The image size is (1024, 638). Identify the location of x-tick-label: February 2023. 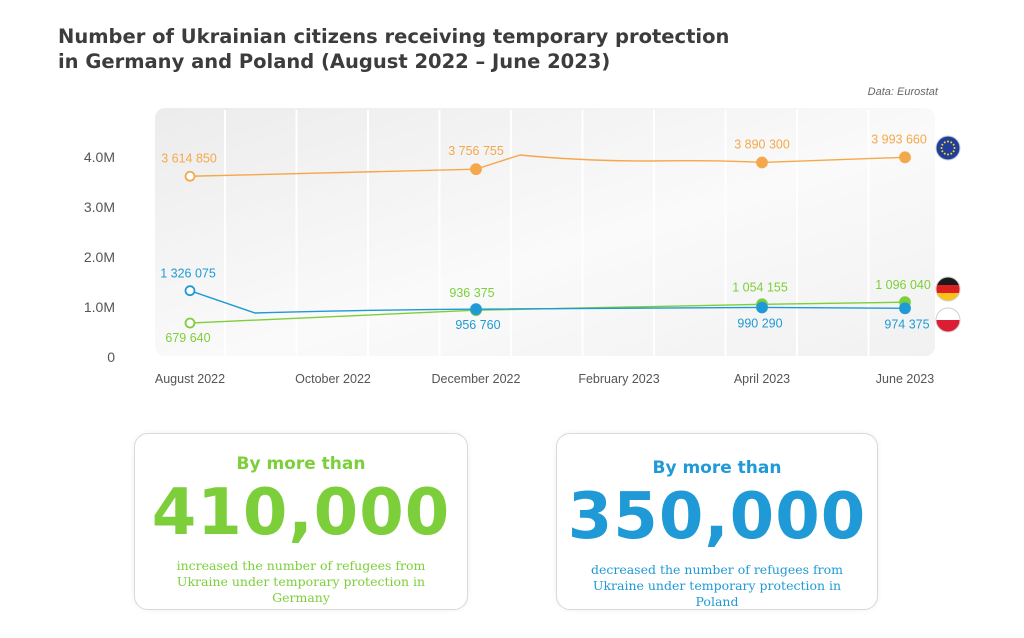
(618, 379).